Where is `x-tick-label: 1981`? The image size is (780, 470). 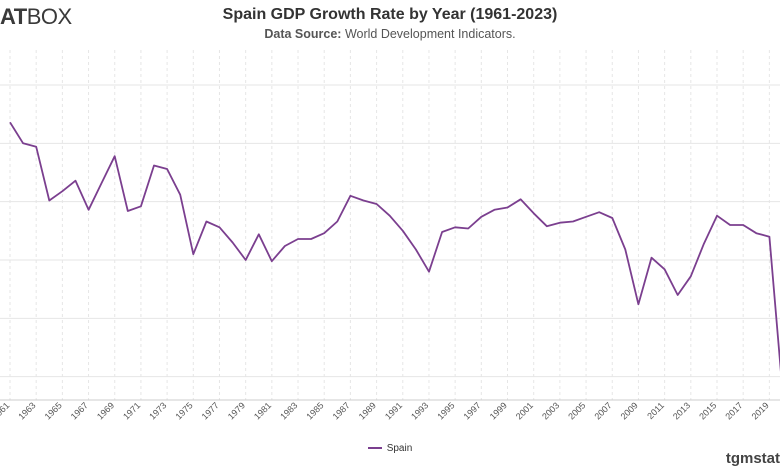 x-tick-label: 1981 is located at coordinates (262, 410).